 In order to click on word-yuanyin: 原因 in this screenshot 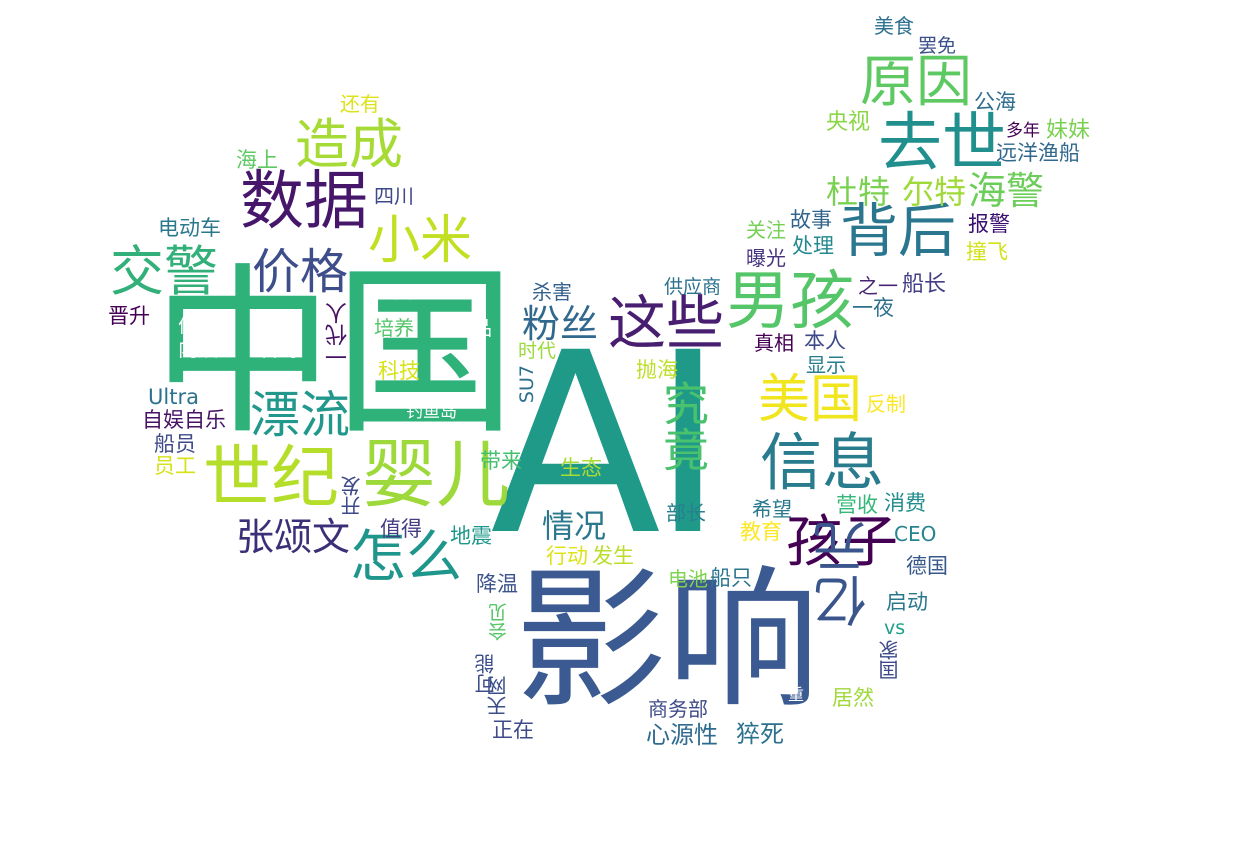, I will do `click(916, 82)`.